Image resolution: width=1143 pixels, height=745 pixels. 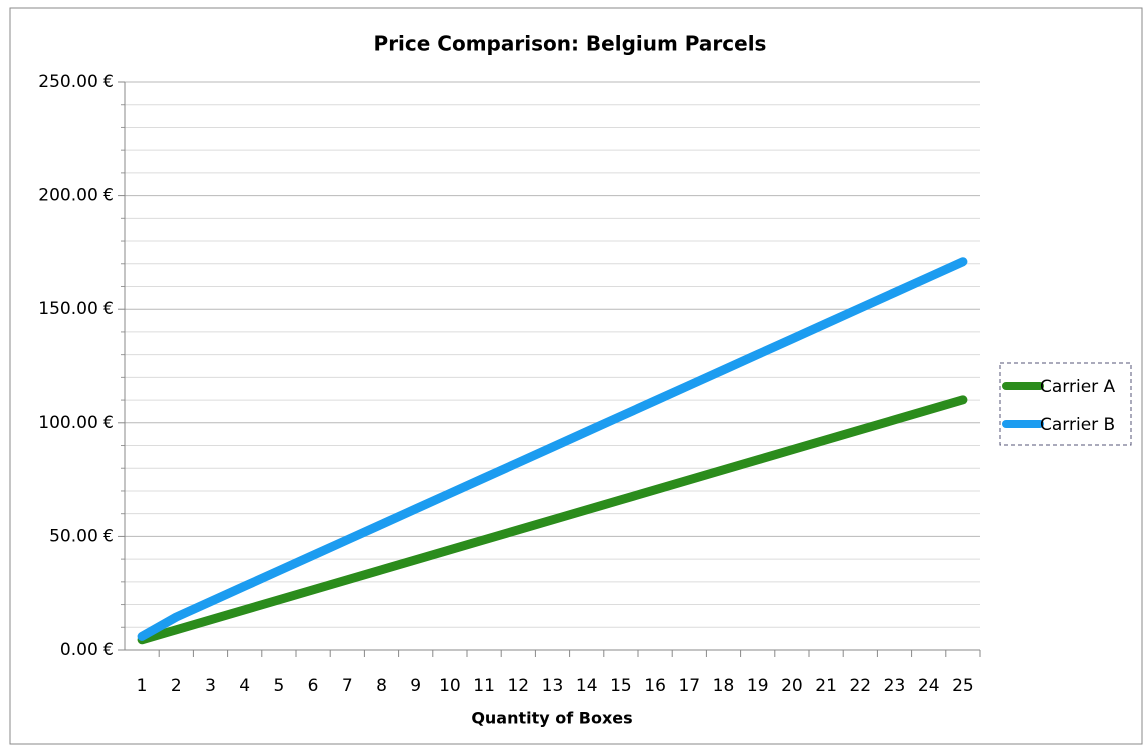 What do you see at coordinates (278, 686) in the screenshot?
I see `x-tick-label: 5` at bounding box center [278, 686].